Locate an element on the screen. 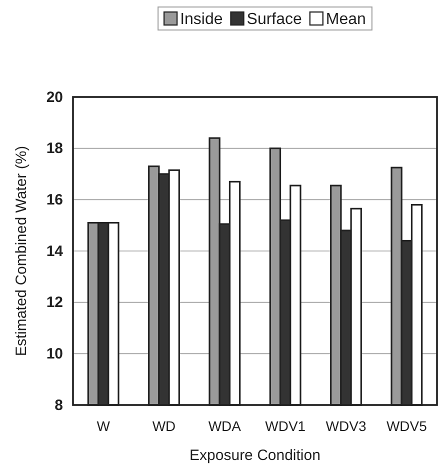  y-tick-label: 12 is located at coordinates (54, 303).